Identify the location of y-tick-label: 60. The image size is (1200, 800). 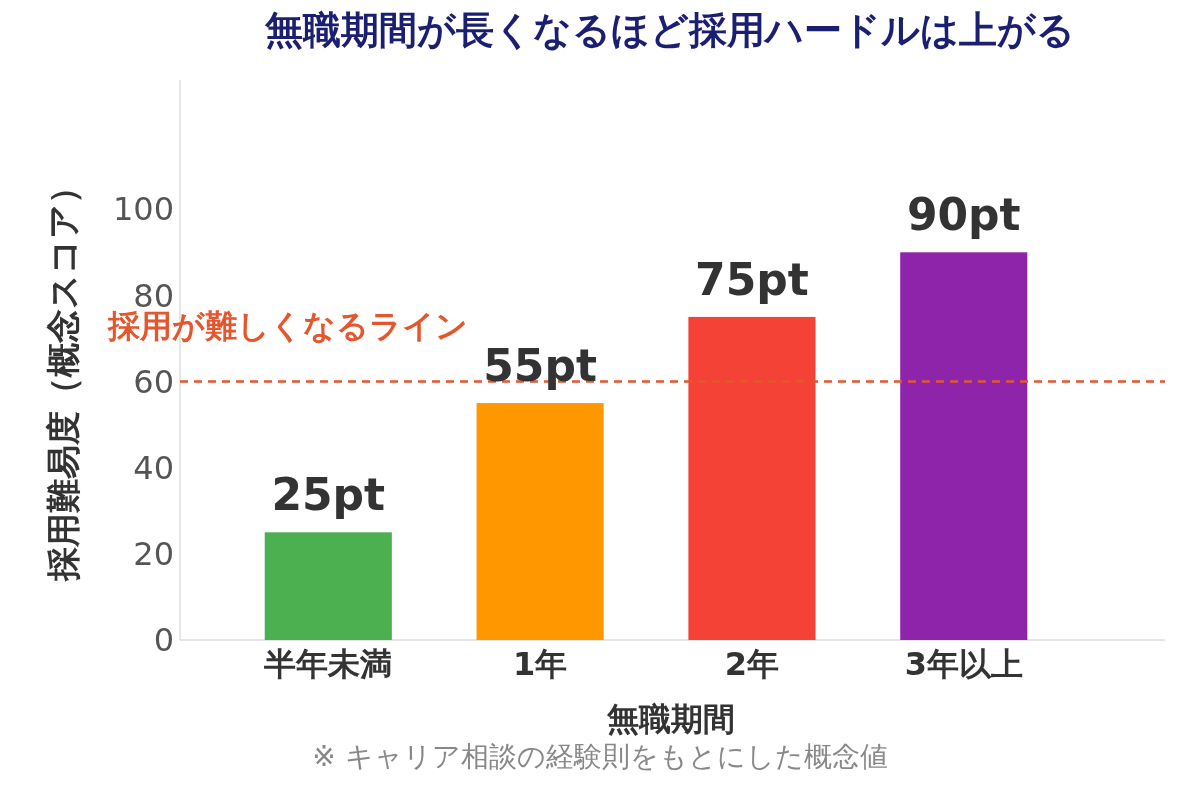
(153, 381).